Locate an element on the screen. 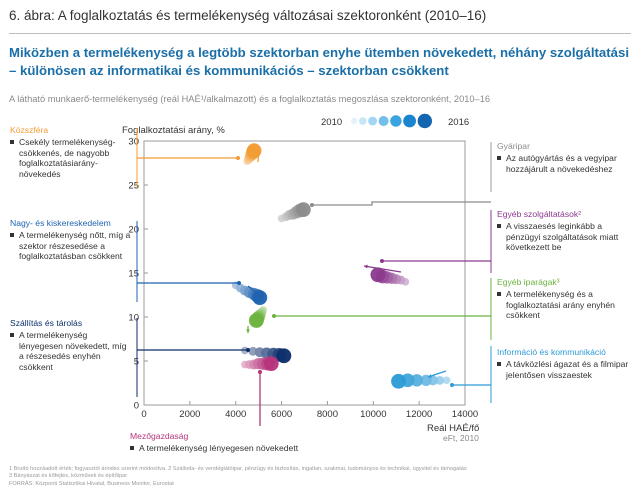 This screenshot has width=640, height=499. title-divider is located at coordinates (320, 33).